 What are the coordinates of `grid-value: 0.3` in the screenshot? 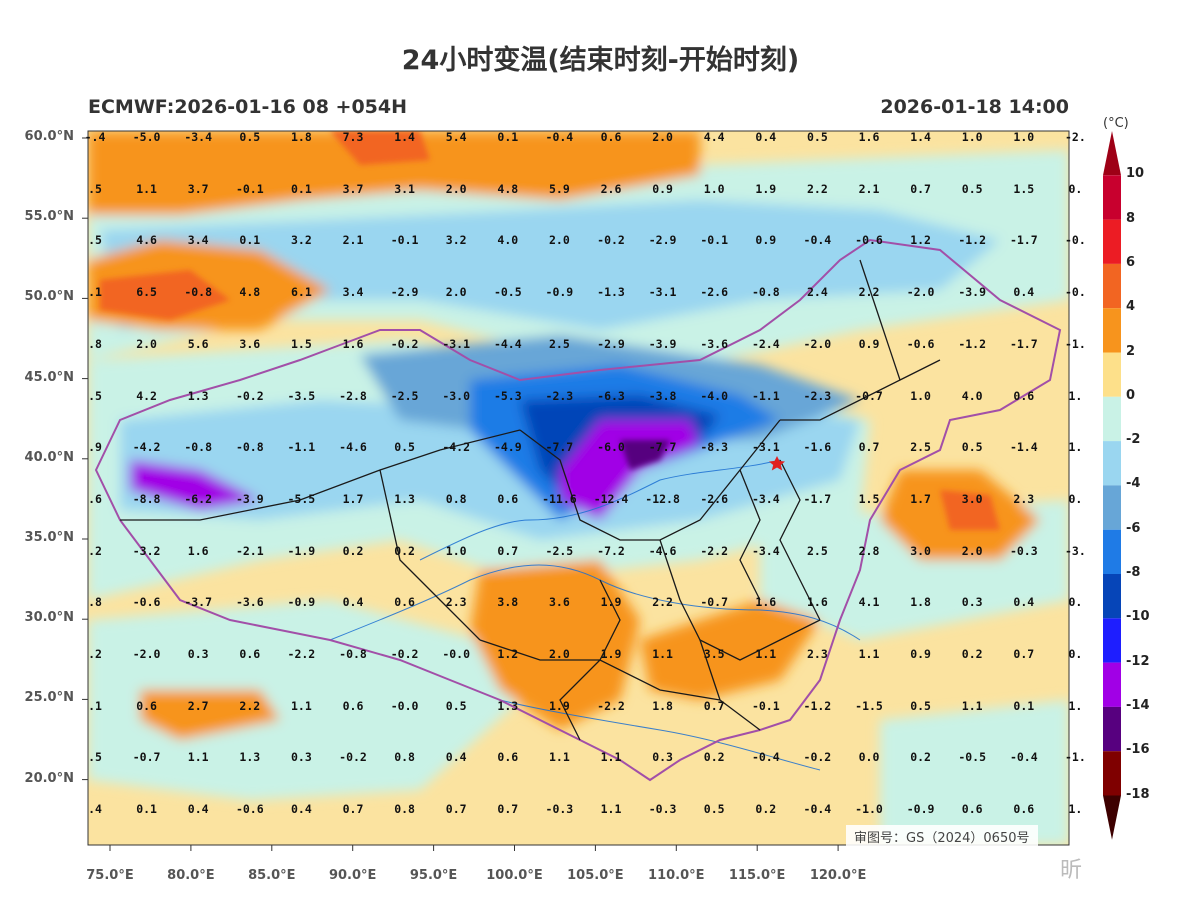 It's located at (198, 654).